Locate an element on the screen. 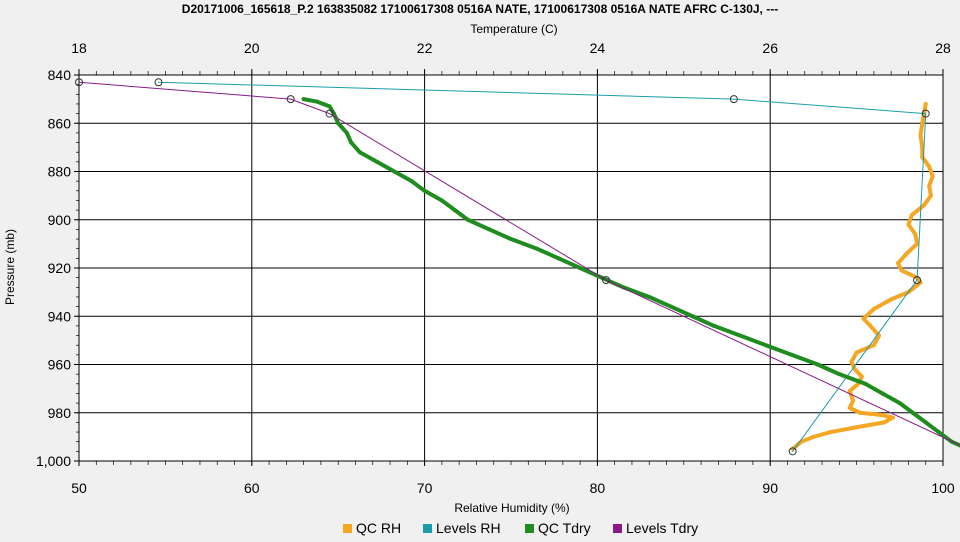 Image resolution: width=960 pixels, height=542 pixels. legend-label: QC Tdry is located at coordinates (564, 528).